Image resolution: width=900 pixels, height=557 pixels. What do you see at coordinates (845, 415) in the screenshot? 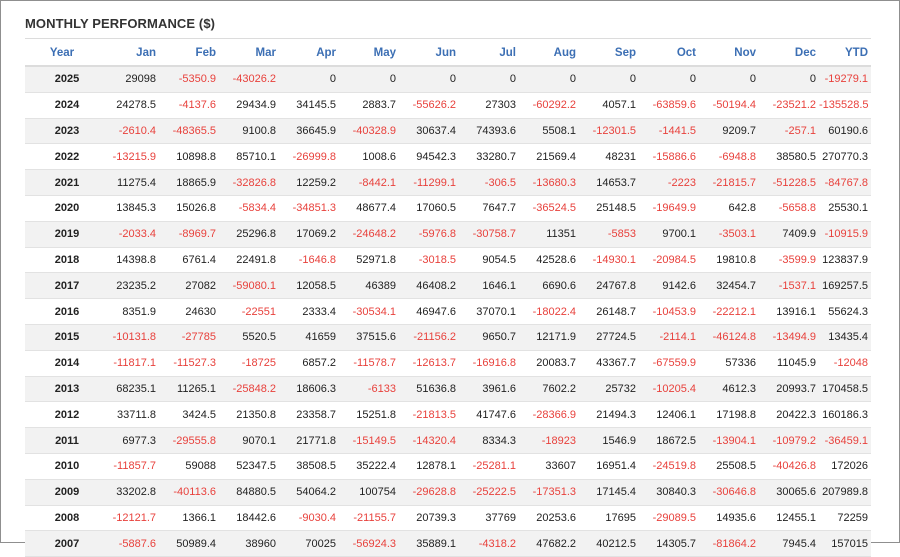
I see `value-cell: 160186.3` at bounding box center [845, 415].